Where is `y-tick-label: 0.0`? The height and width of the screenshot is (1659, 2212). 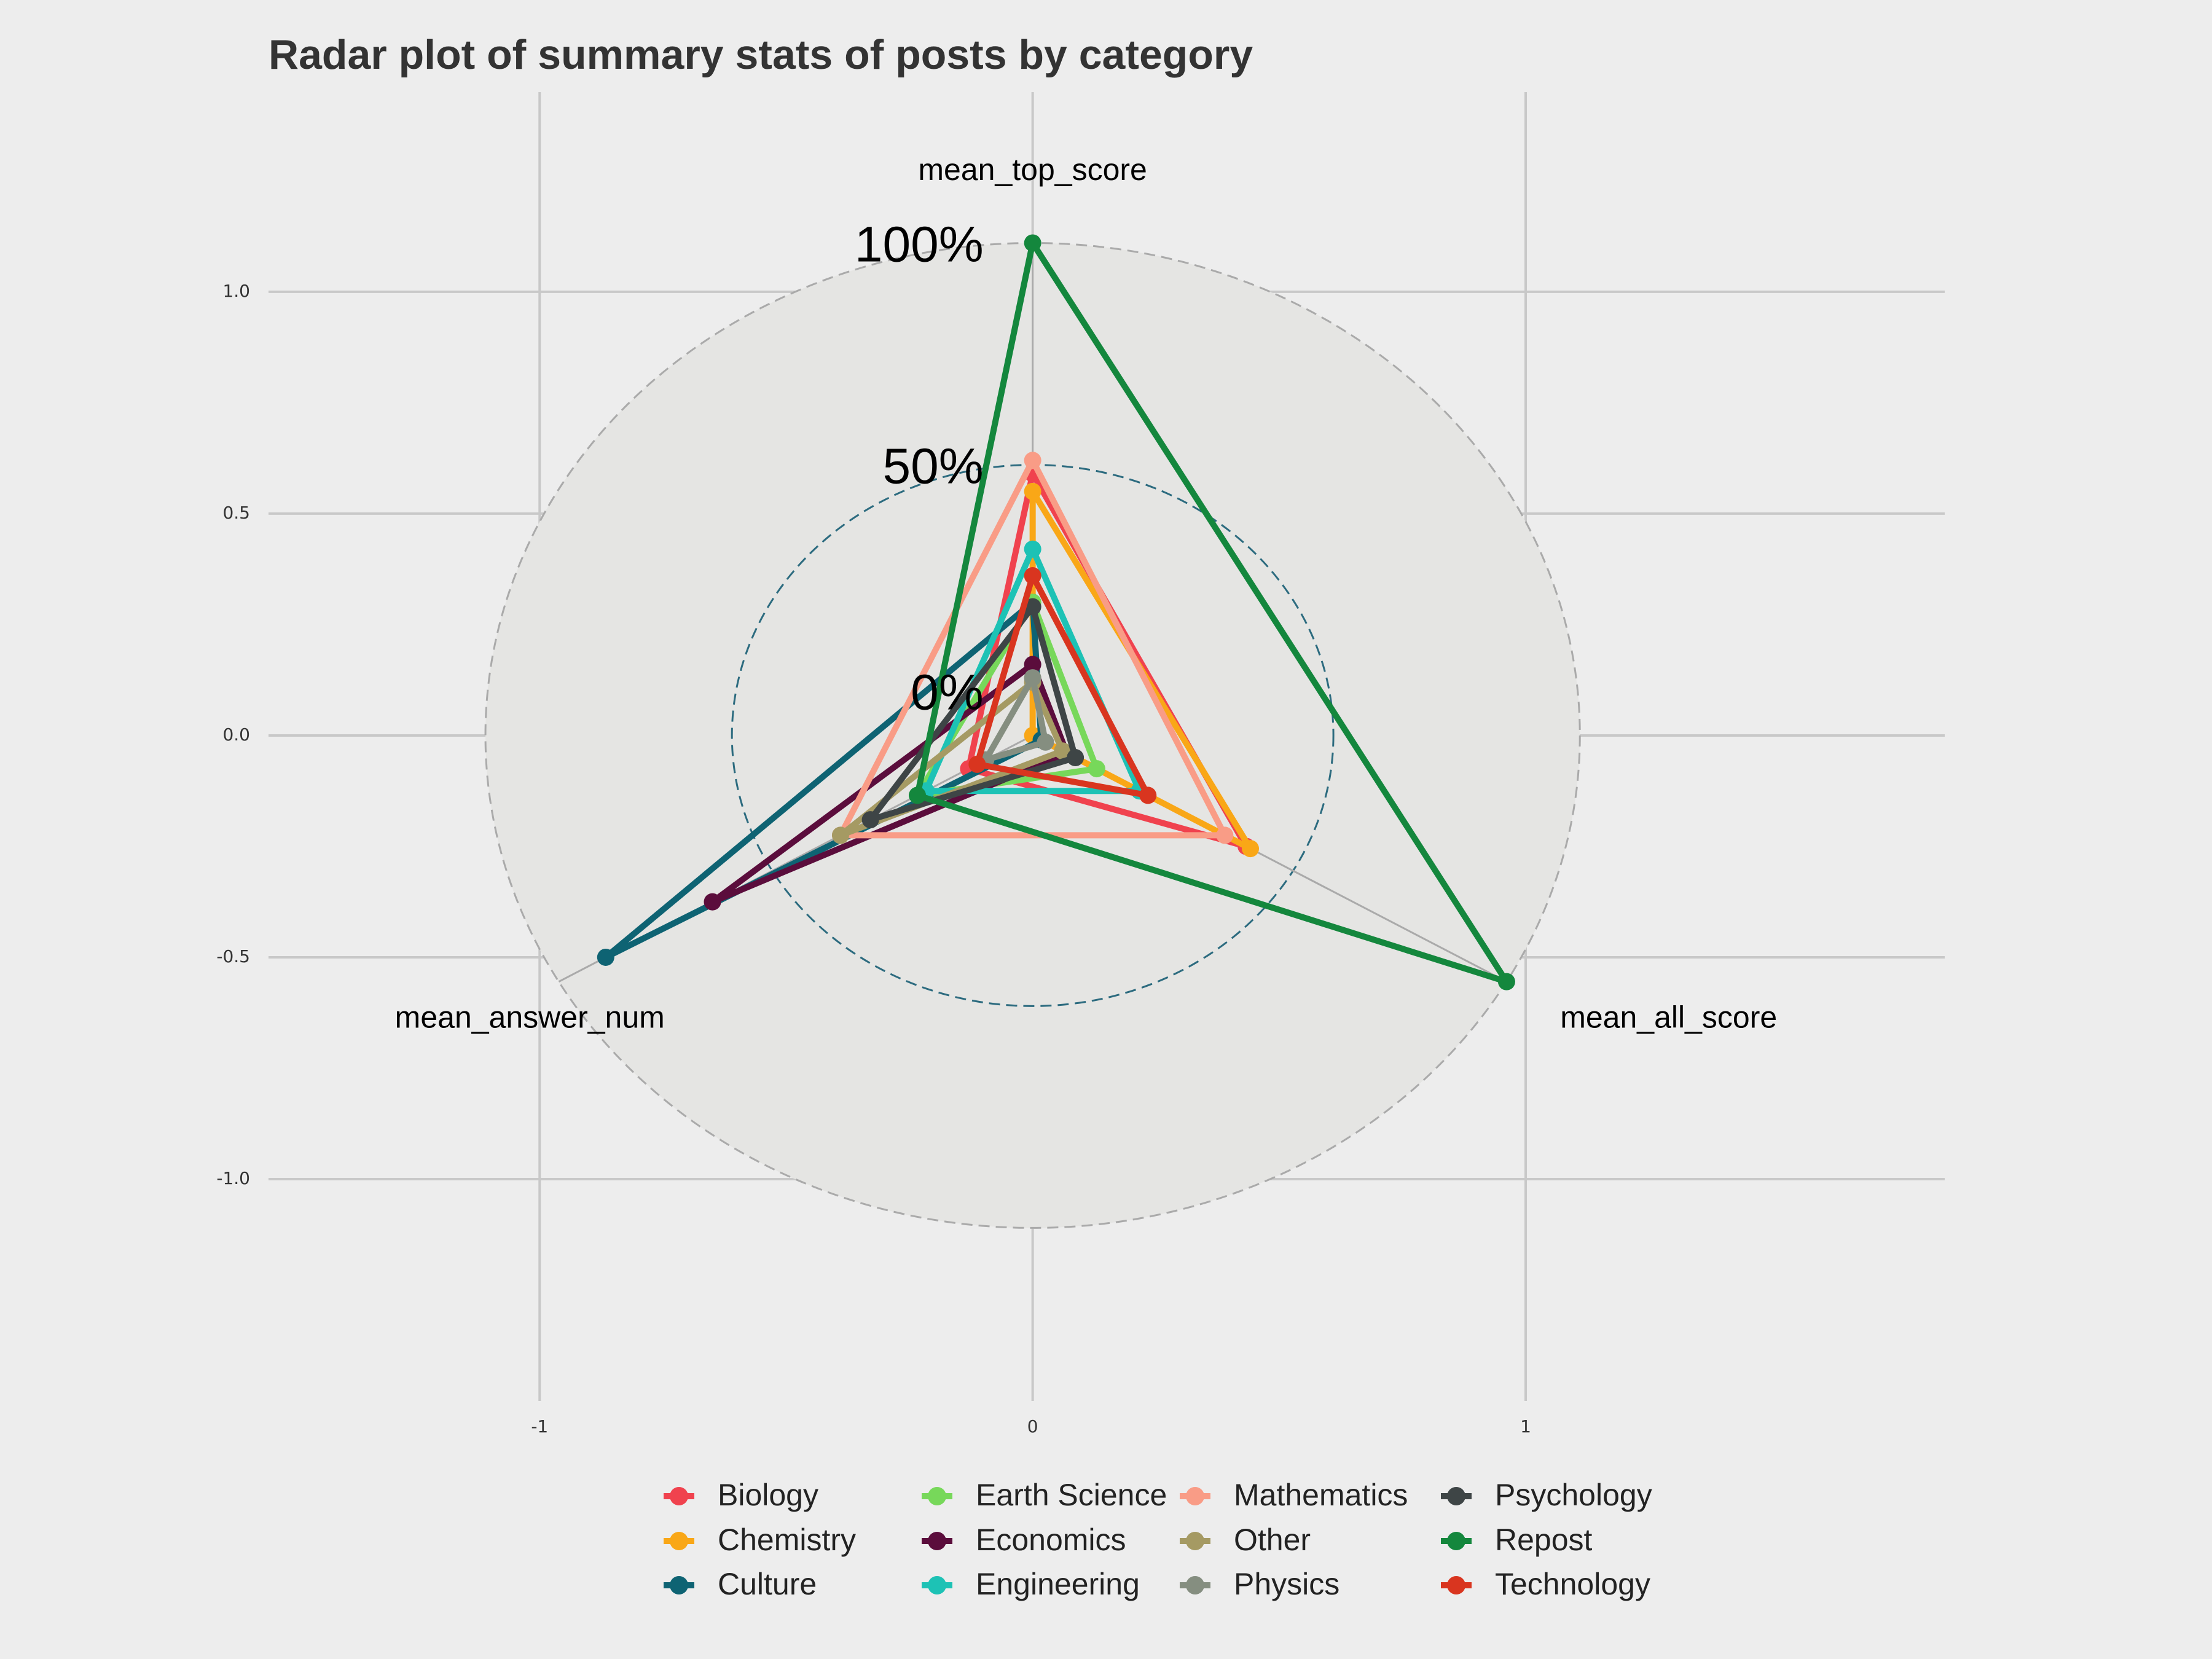
y-tick-label: 0.0 is located at coordinates (236, 734).